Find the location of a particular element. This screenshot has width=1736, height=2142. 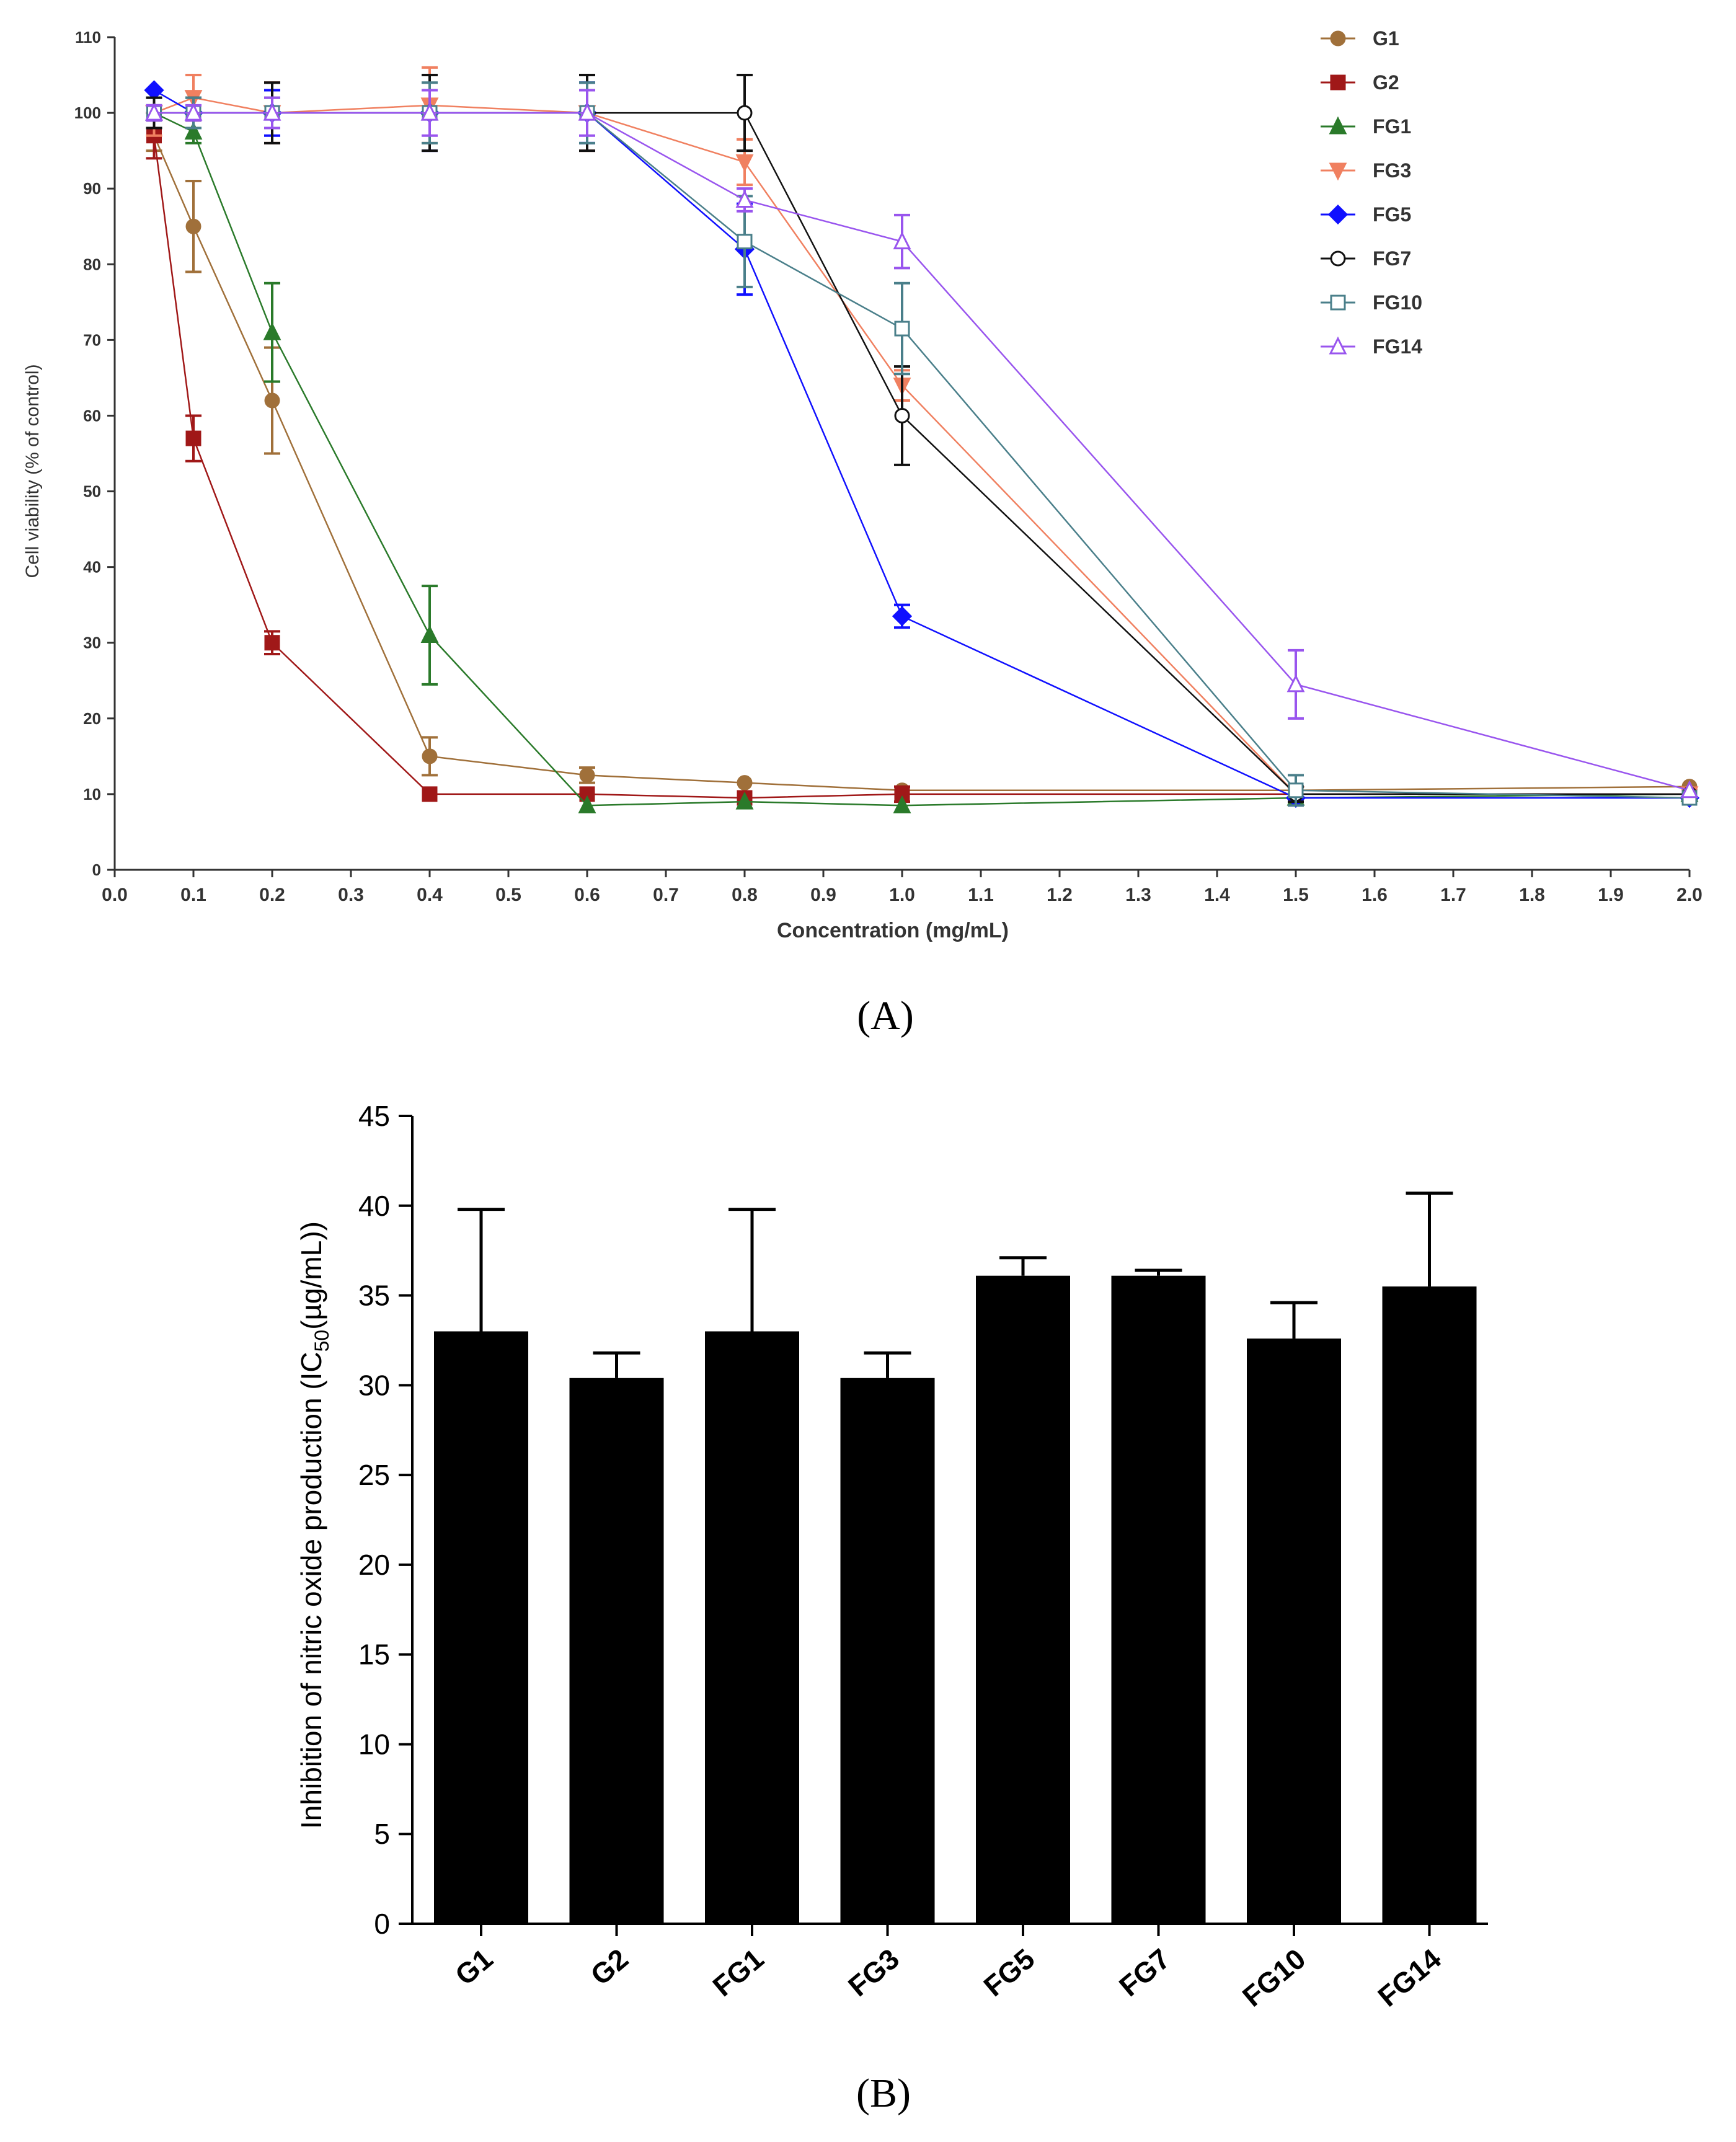

panel-a-x-tick-label: 0.4 is located at coordinates (430, 895).